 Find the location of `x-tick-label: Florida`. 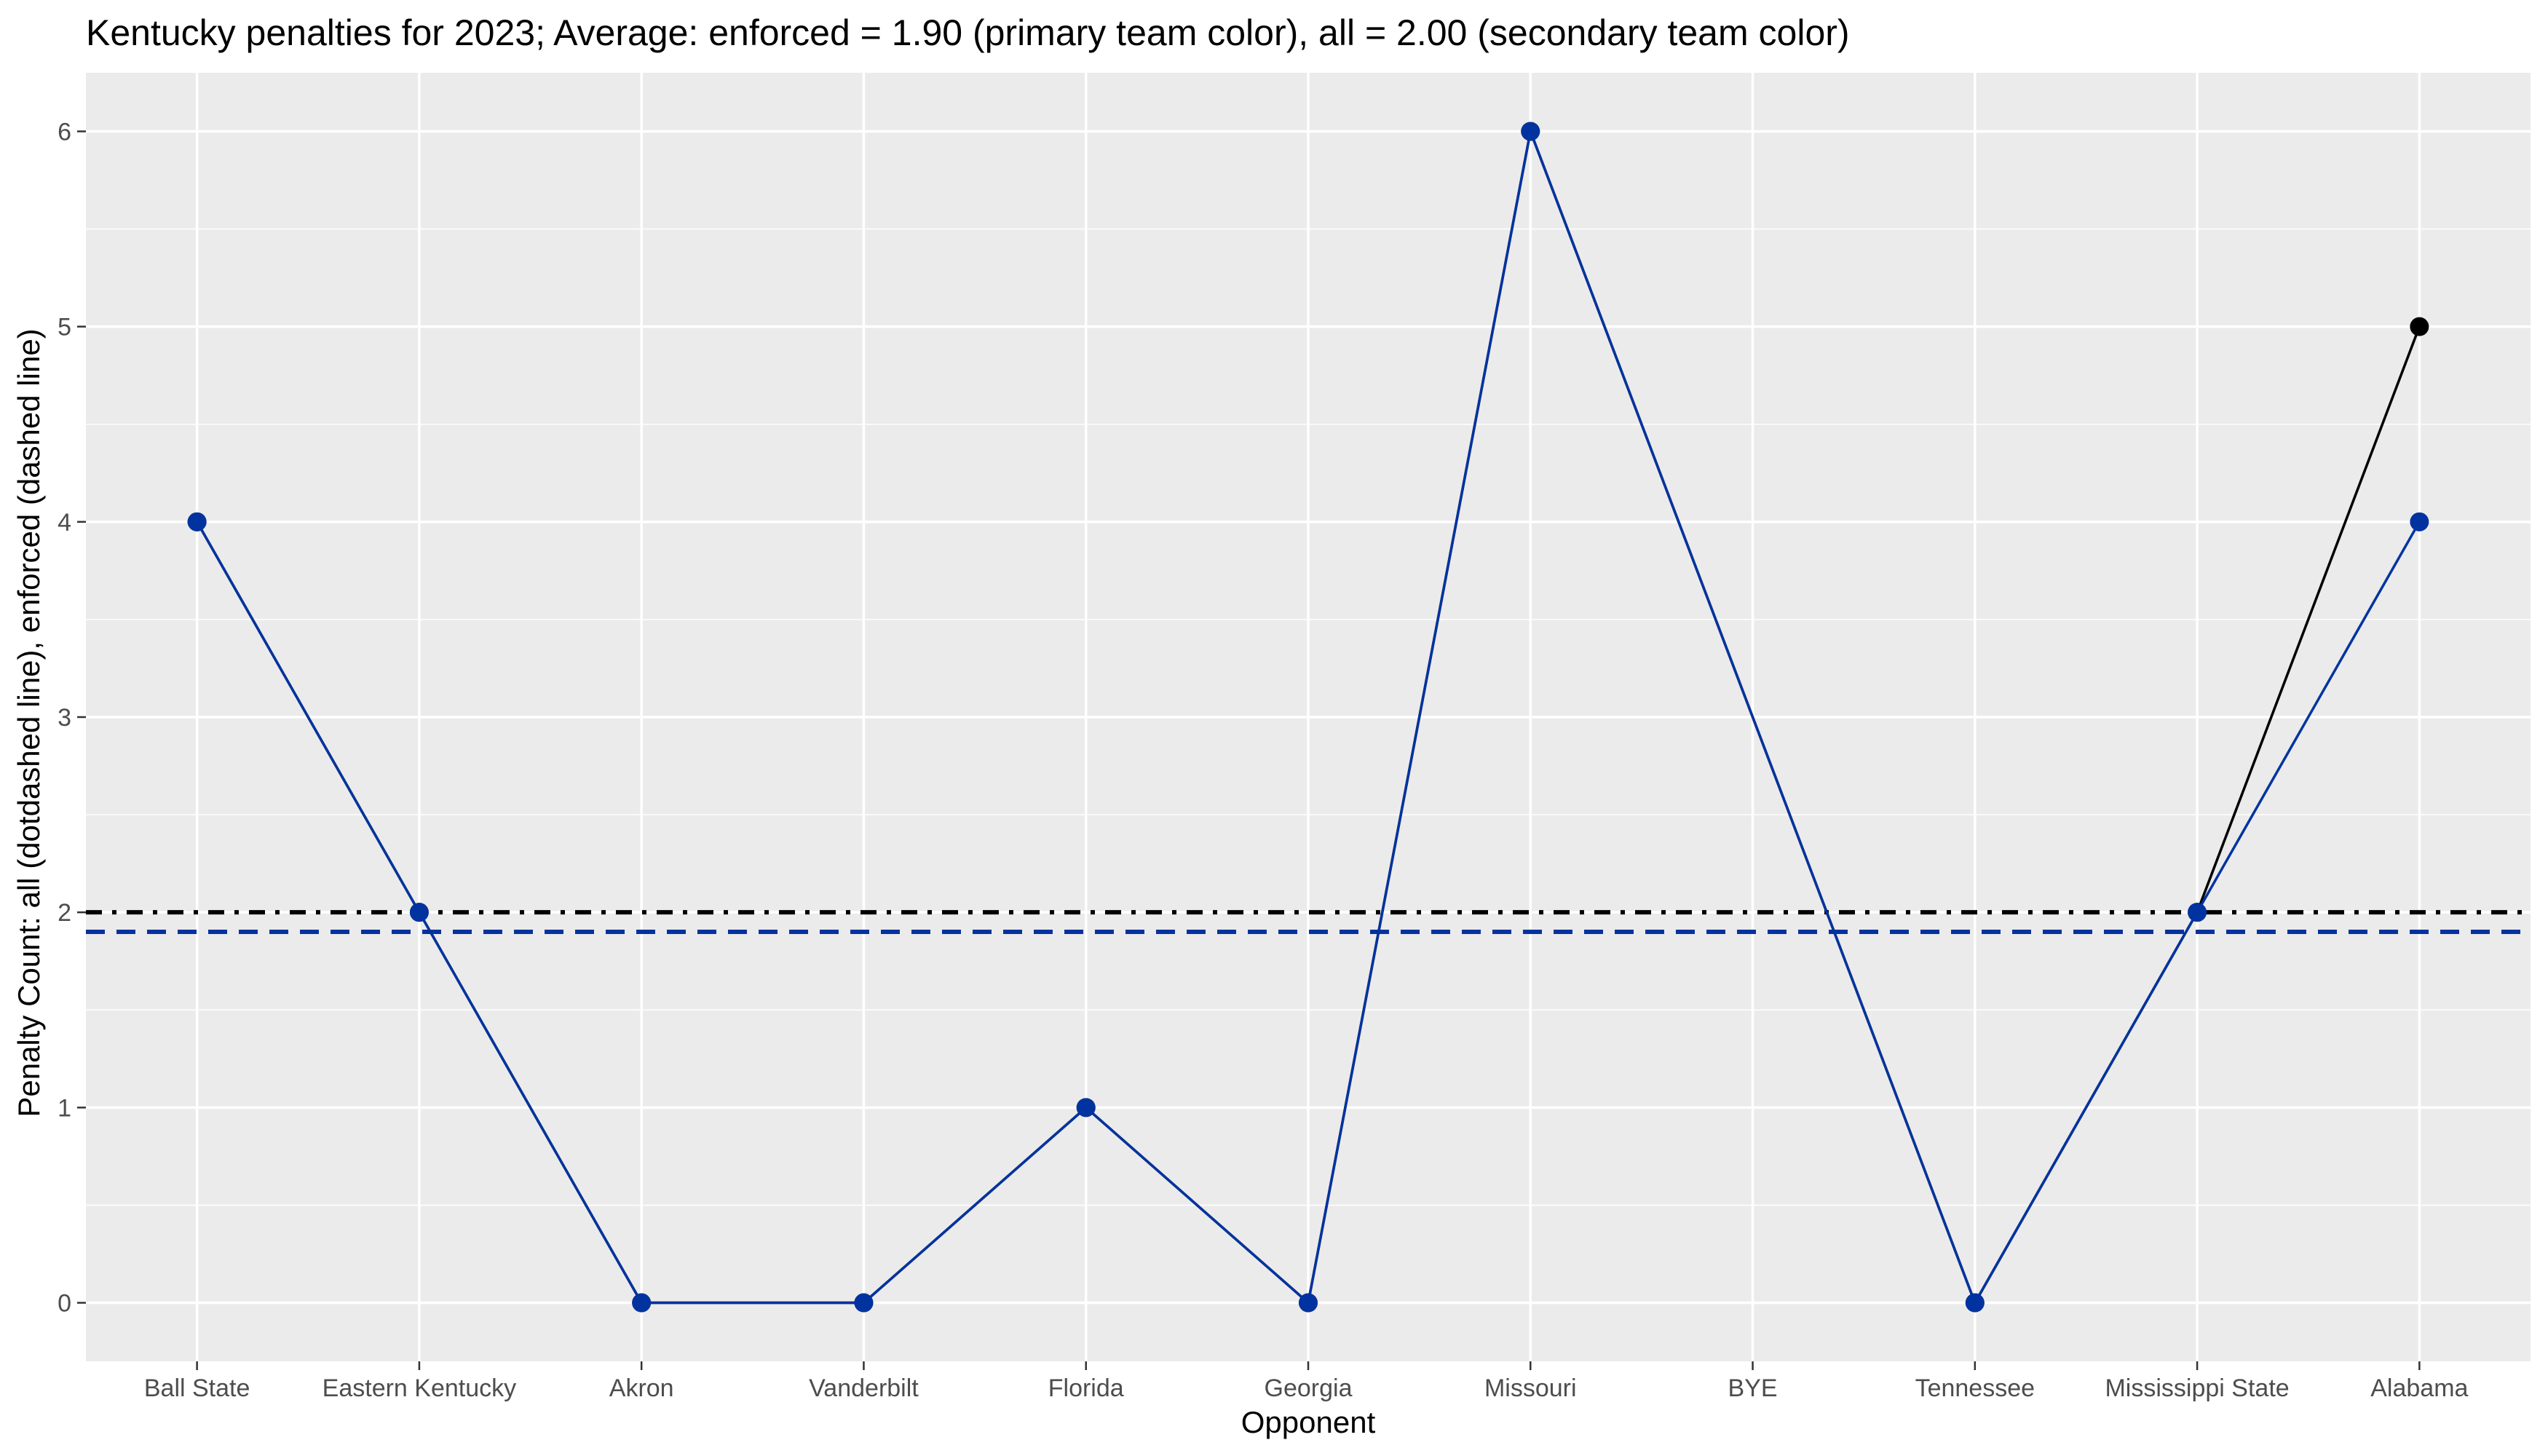

x-tick-label: Florida is located at coordinates (1086, 1388).